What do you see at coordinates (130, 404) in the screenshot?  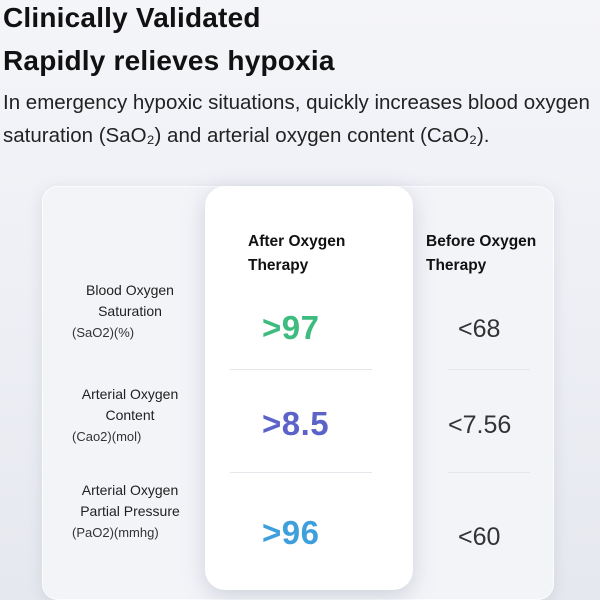 I see `row-label-text: Arterial Oxygen Content` at bounding box center [130, 404].